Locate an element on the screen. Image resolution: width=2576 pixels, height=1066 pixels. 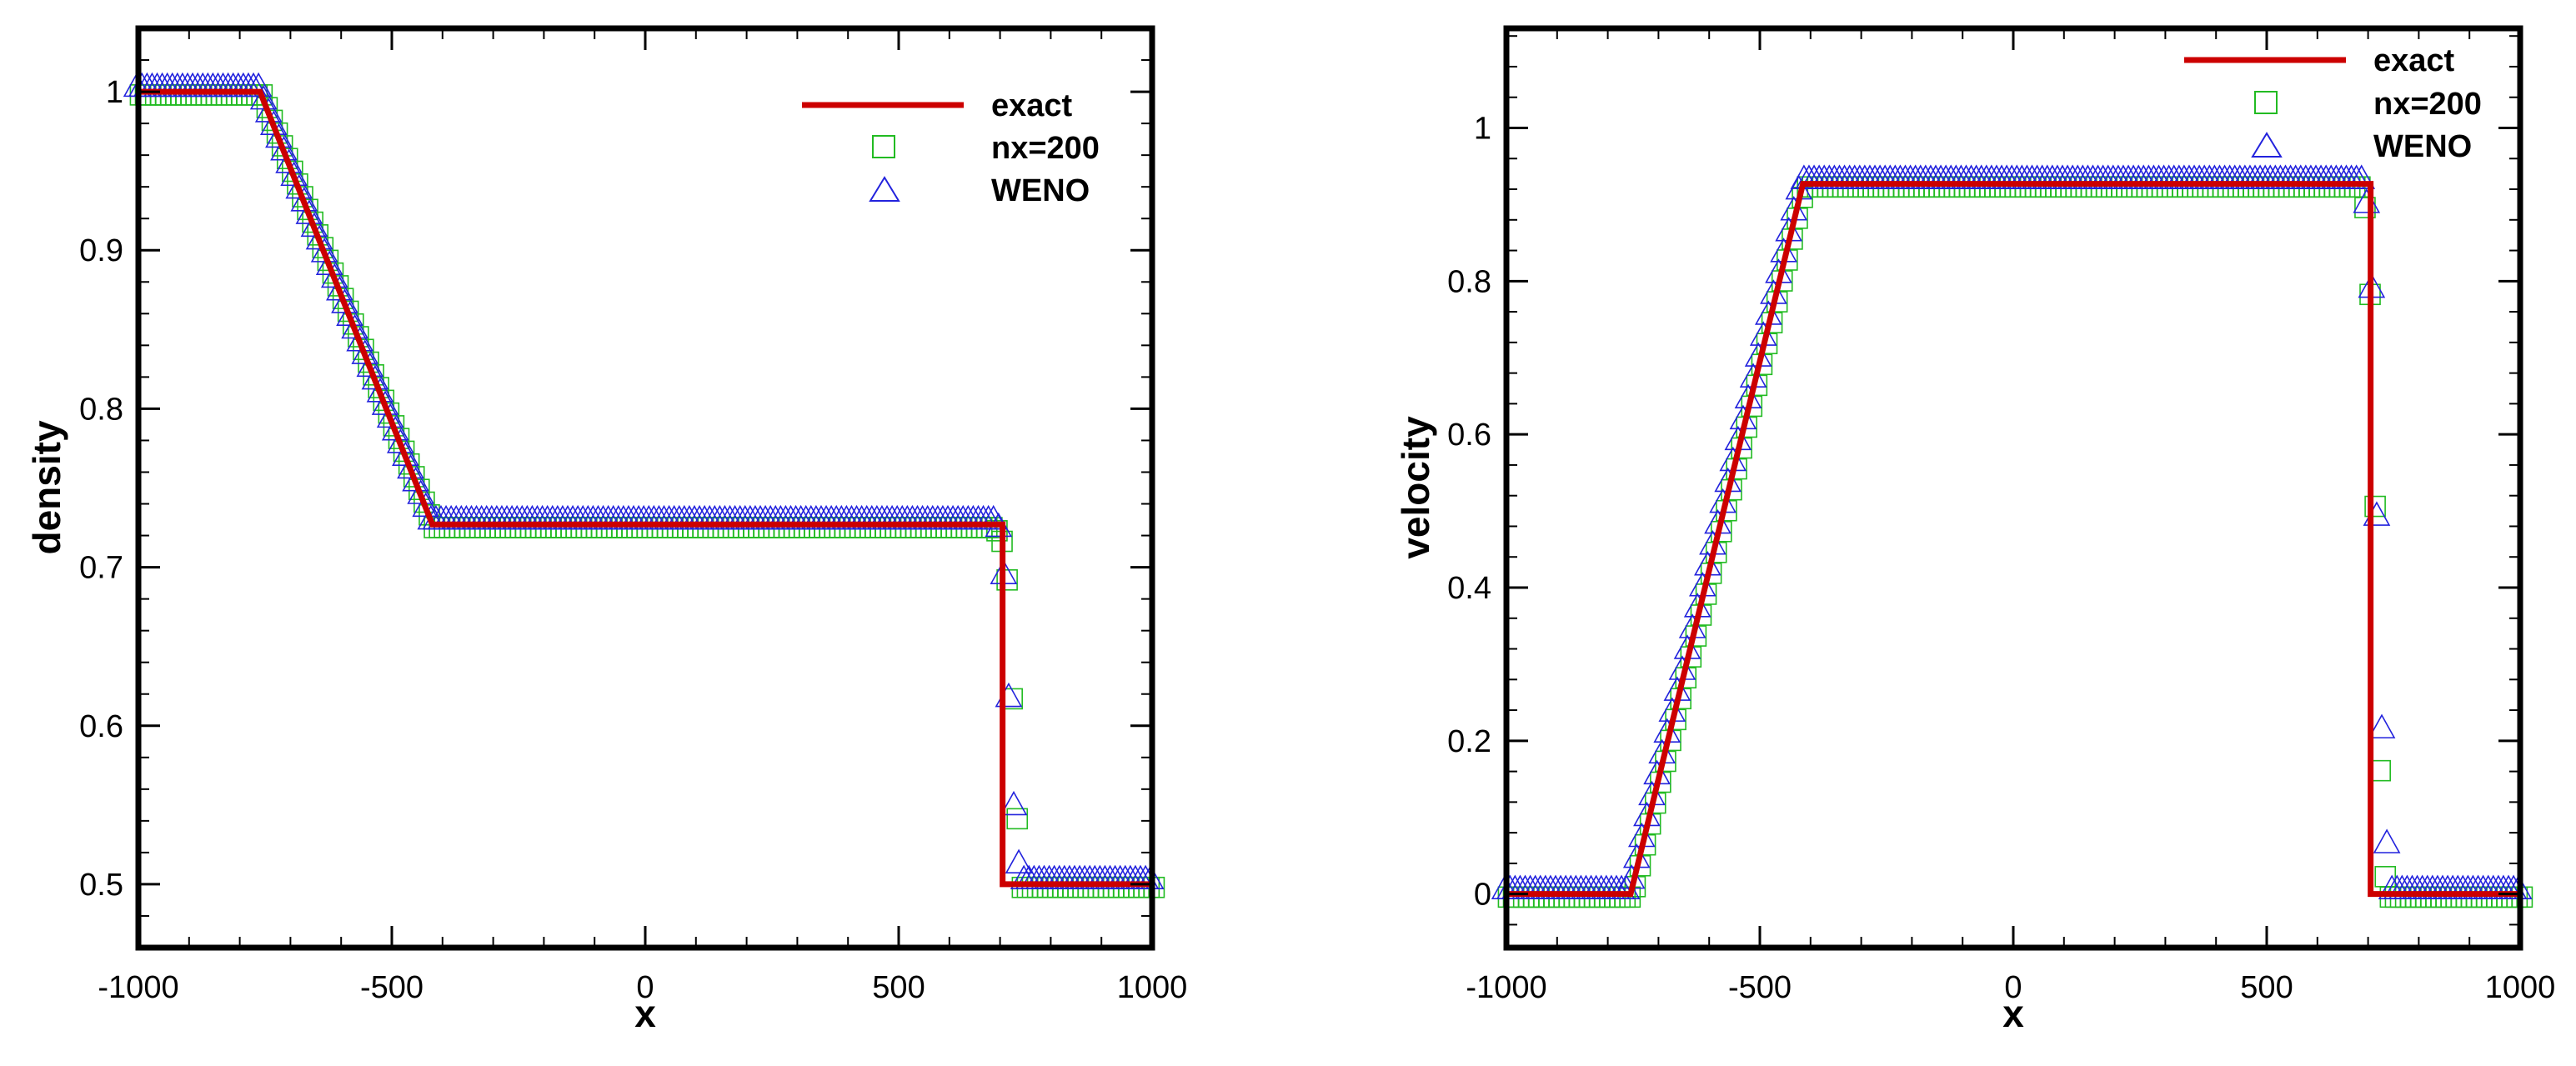
density-y-axis-label: density is located at coordinates (46, 487).